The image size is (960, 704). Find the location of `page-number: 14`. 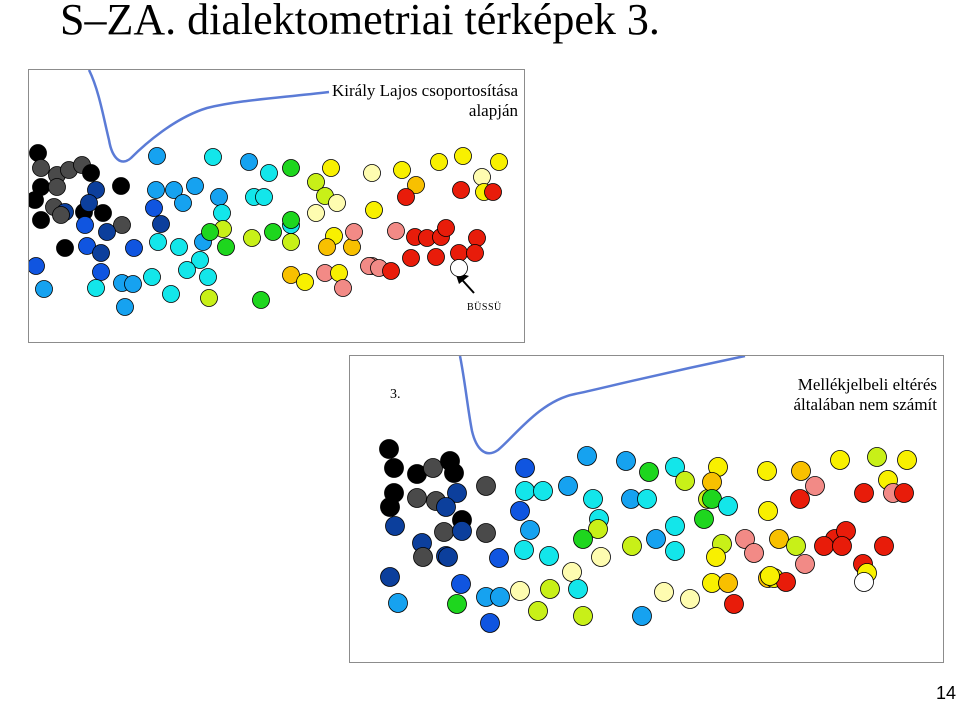

page-number: 14 is located at coordinates (945, 693).